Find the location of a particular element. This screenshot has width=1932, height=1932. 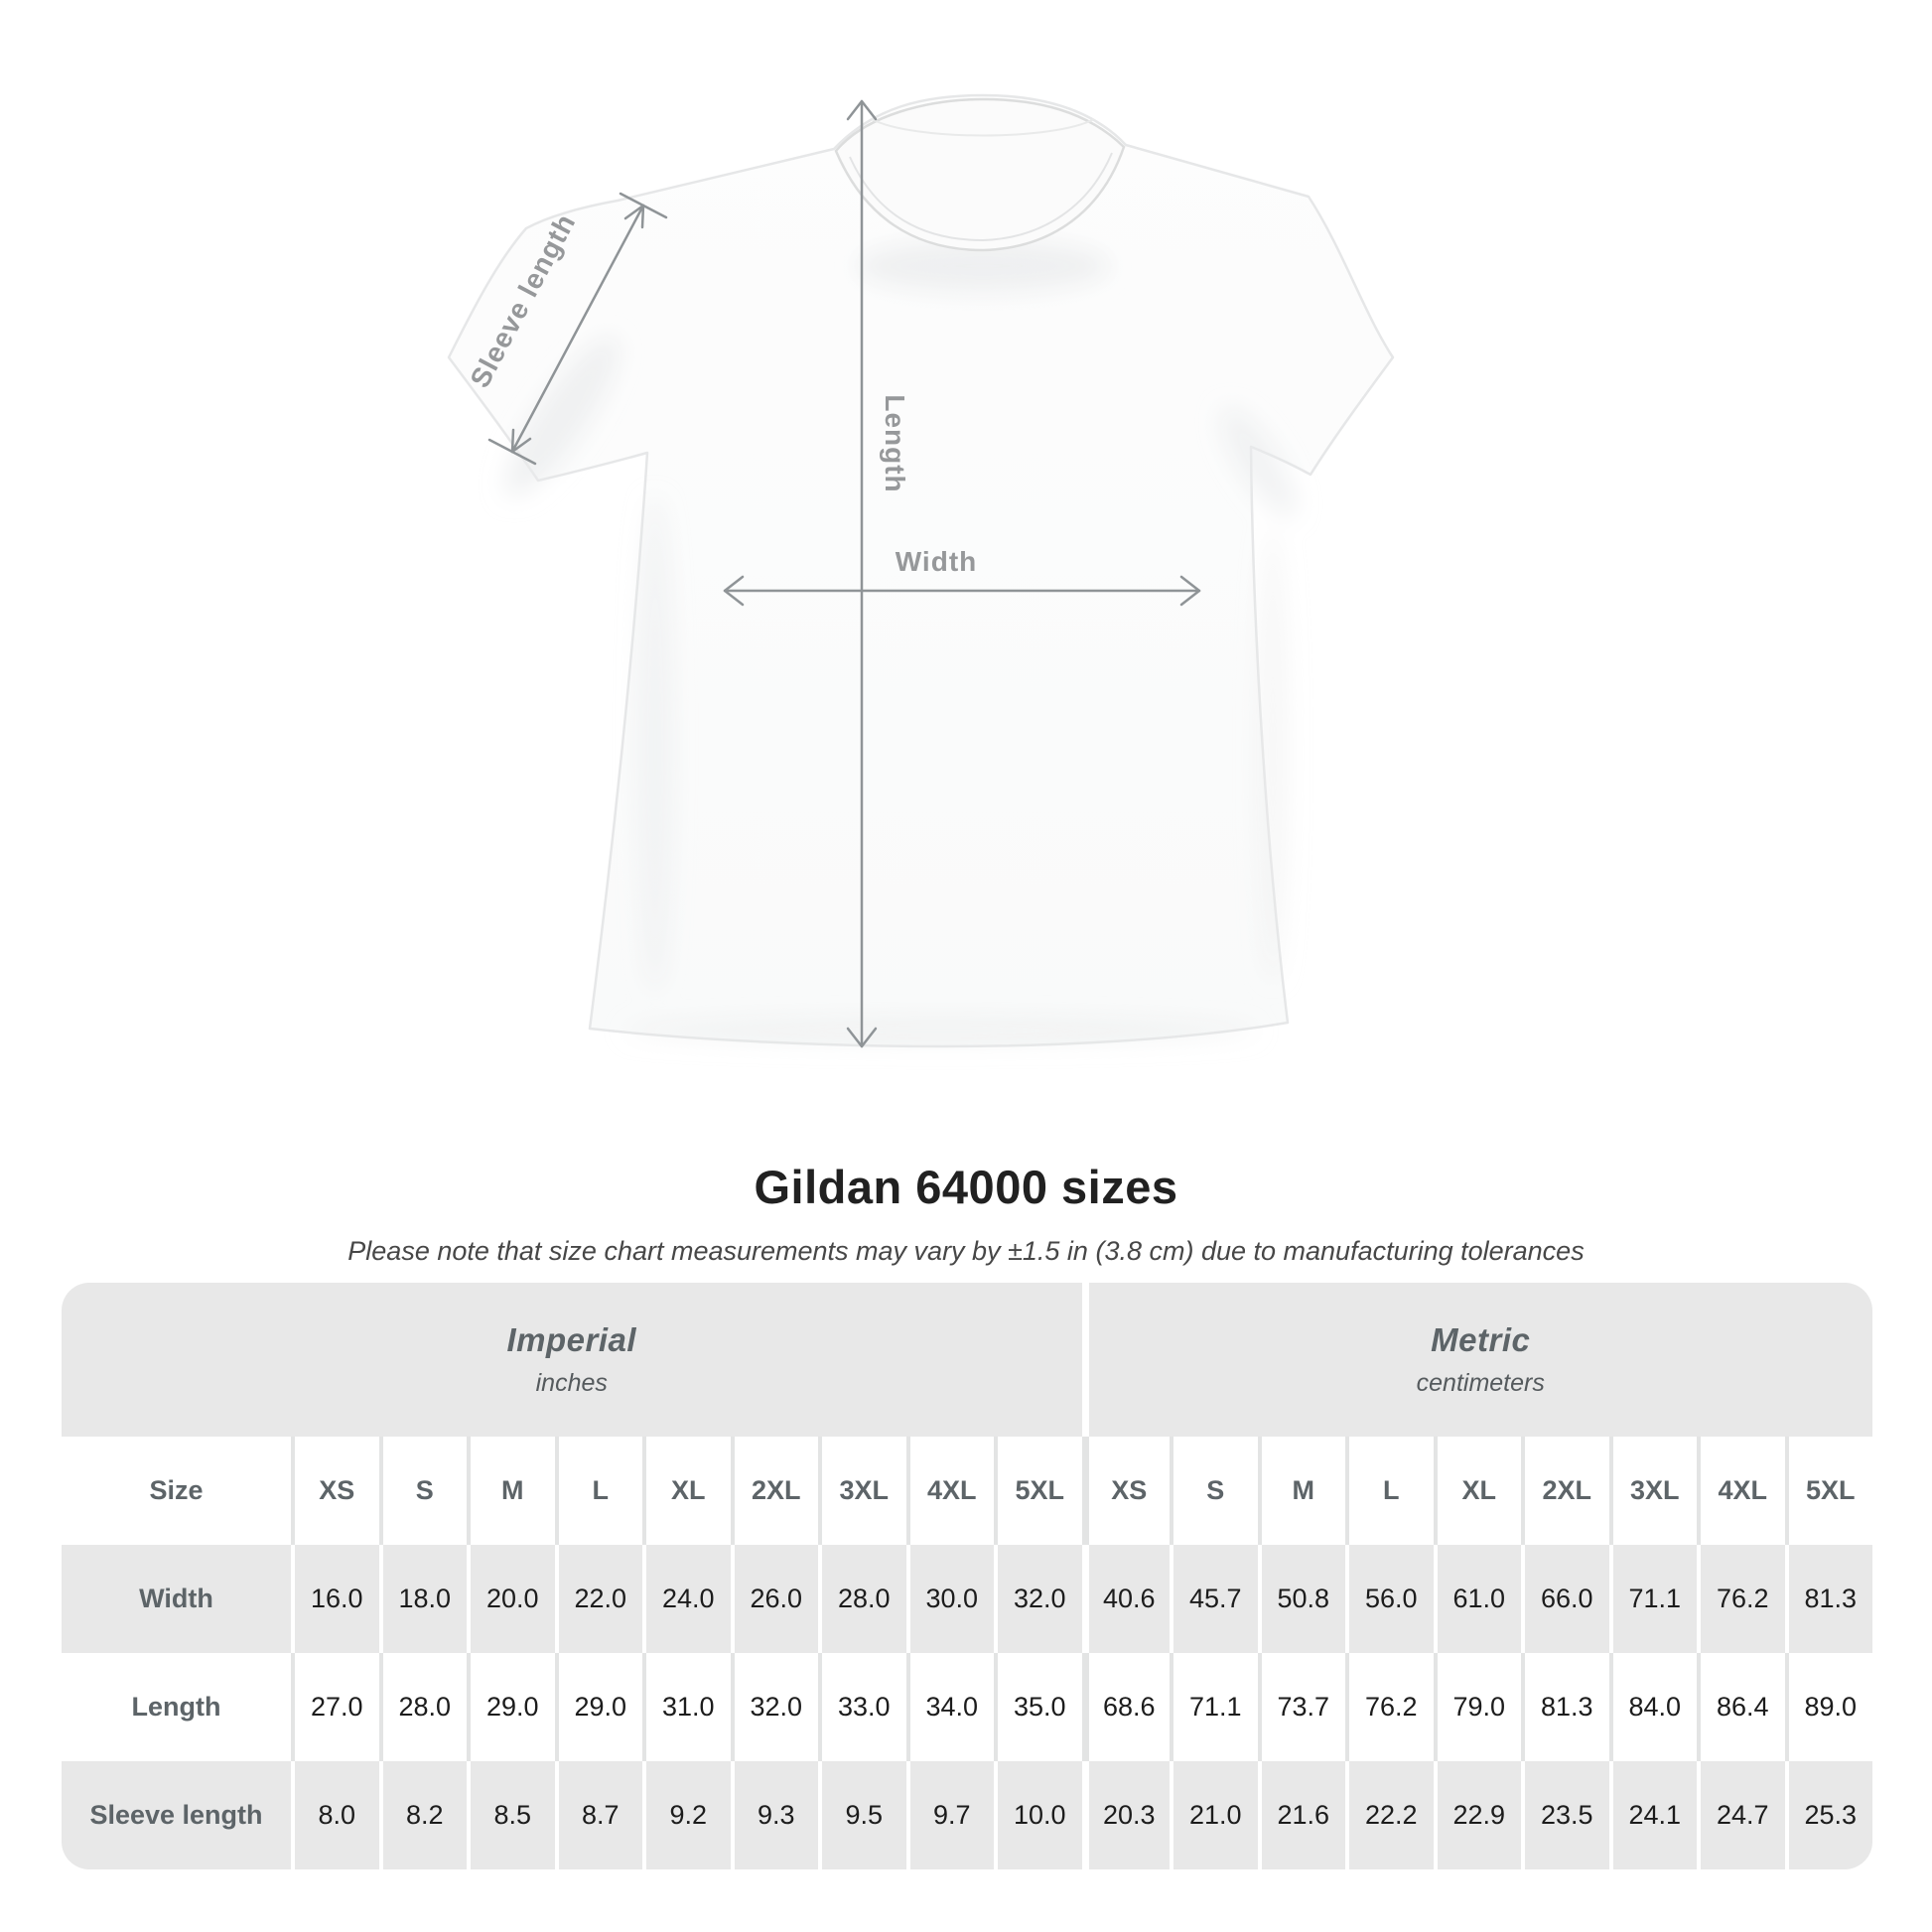

section-unit-label: inches is located at coordinates (572, 1383).